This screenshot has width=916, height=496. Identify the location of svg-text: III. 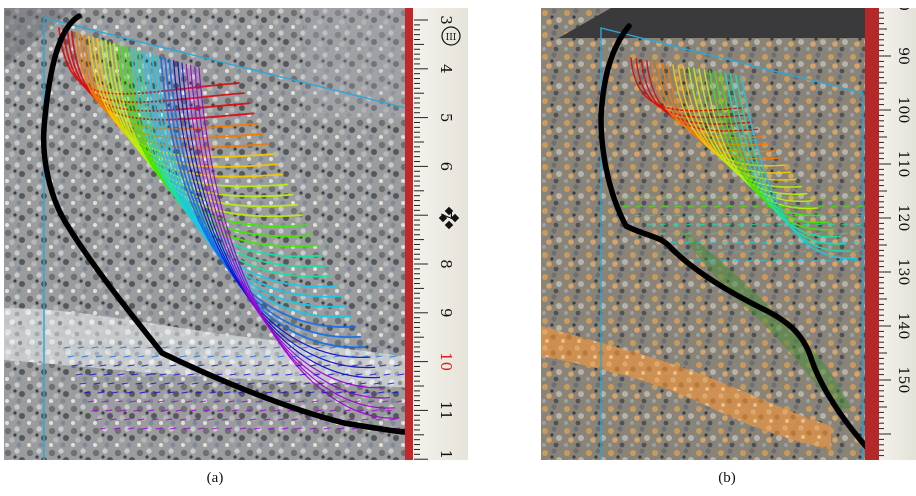
(451, 38).